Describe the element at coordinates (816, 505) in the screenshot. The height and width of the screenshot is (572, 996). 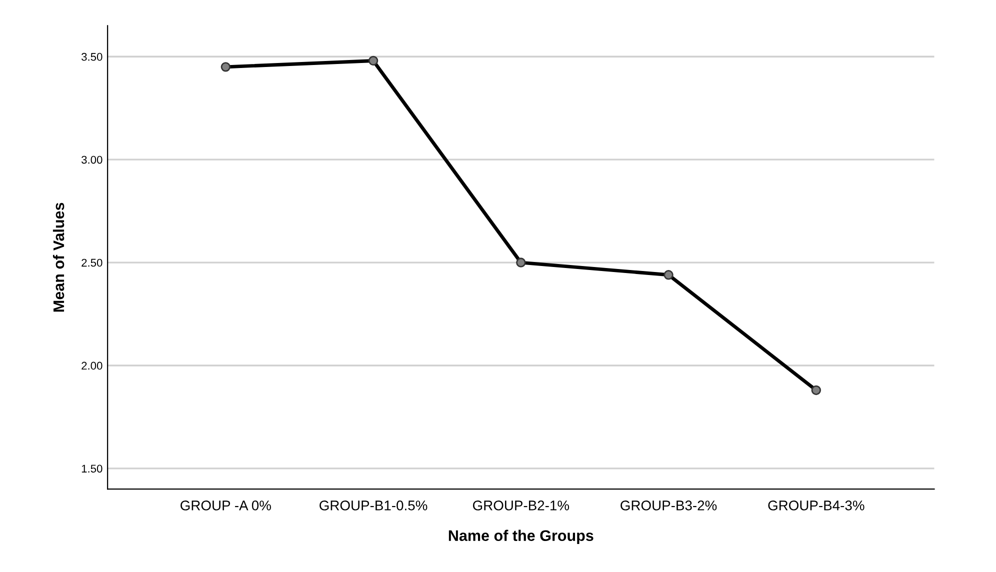
I see `x-tick-label: GROUP-B4-3%` at that location.